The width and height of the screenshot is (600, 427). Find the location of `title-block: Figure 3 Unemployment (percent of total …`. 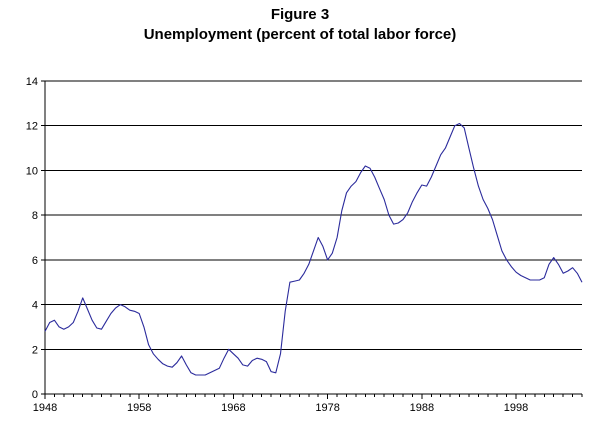

title-block: Figure 3 Unemployment (percent of total … is located at coordinates (300, 25).